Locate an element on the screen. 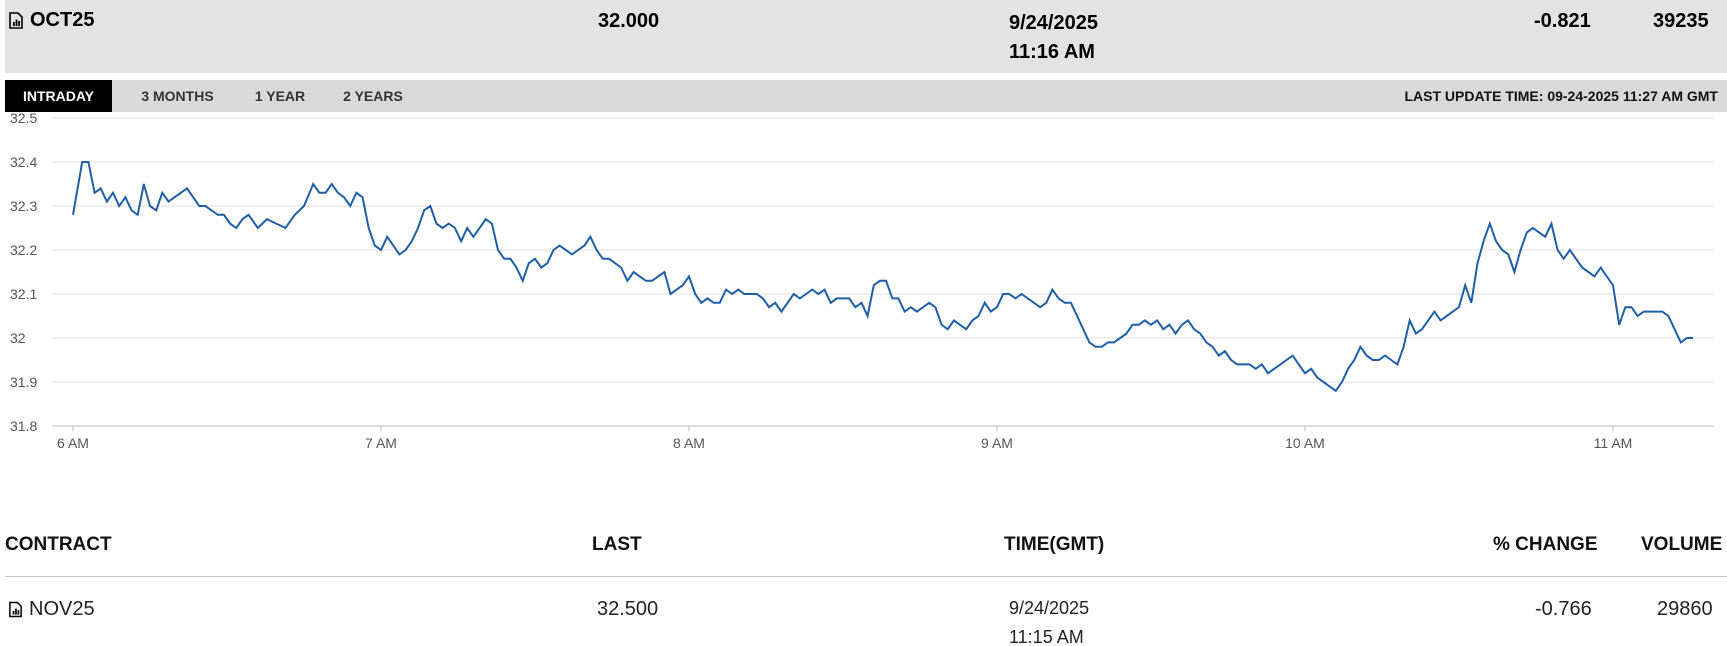  header-time: TIME(GMT) is located at coordinates (1054, 544).